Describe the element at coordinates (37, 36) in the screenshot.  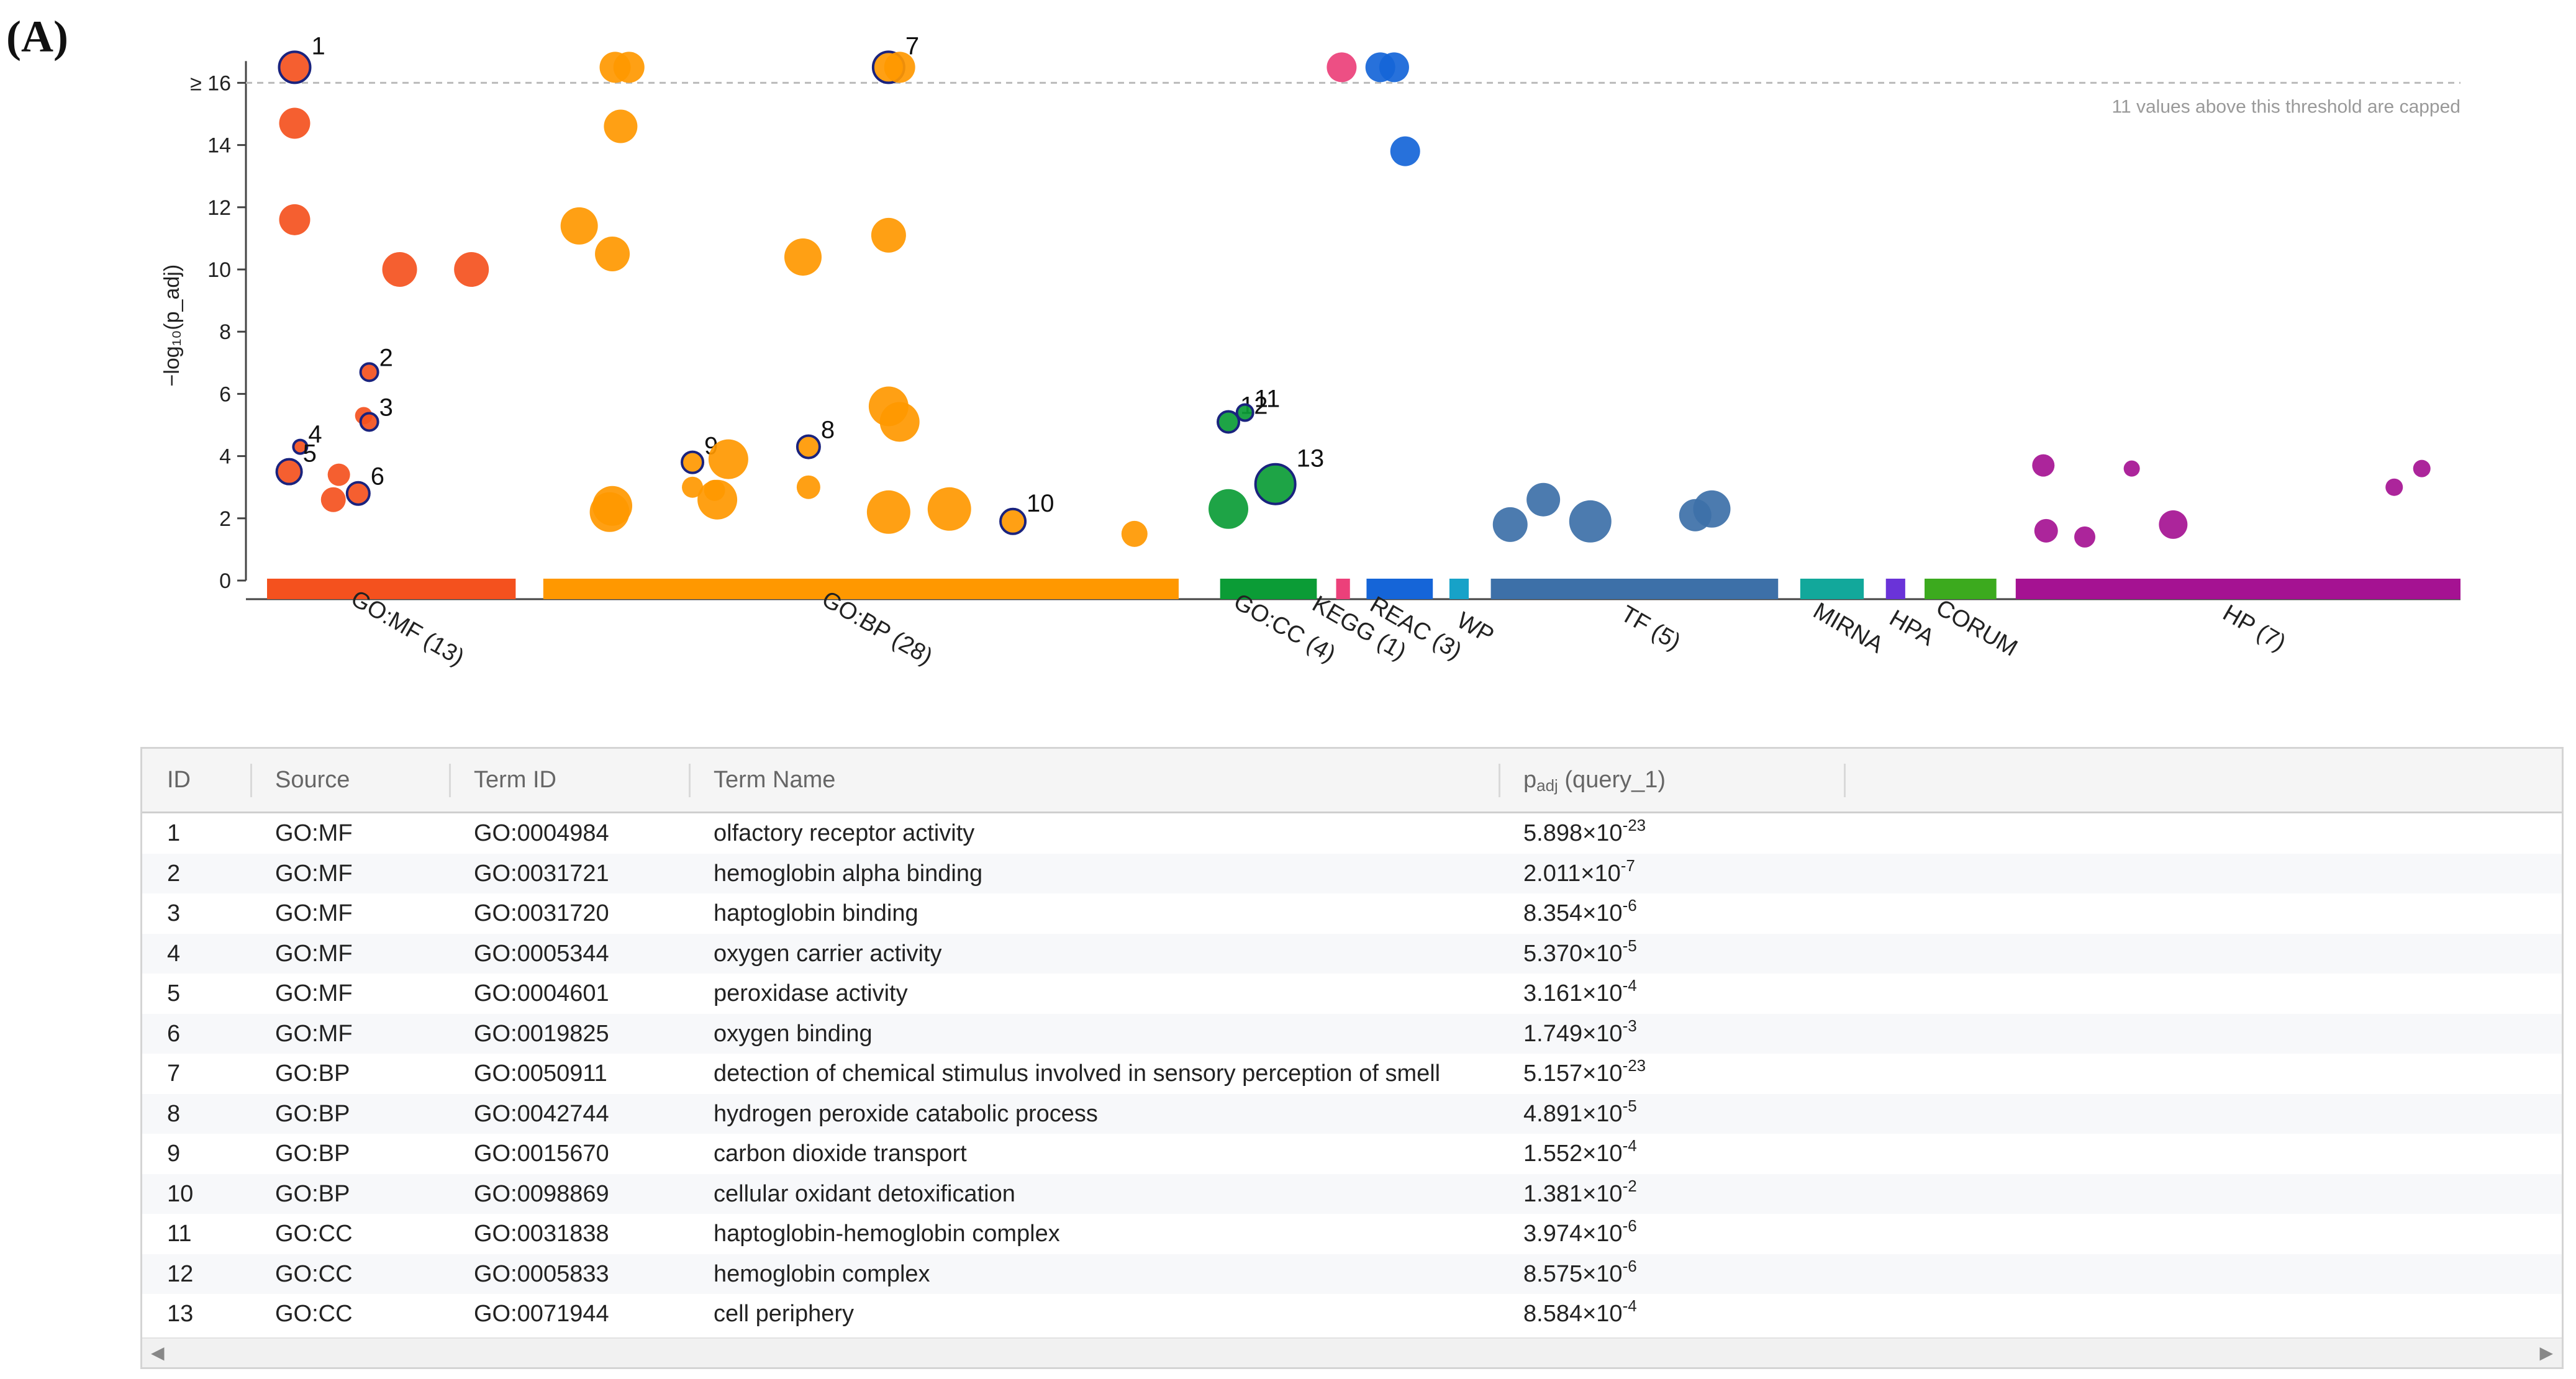
I see `panel-label: (A)` at that location.